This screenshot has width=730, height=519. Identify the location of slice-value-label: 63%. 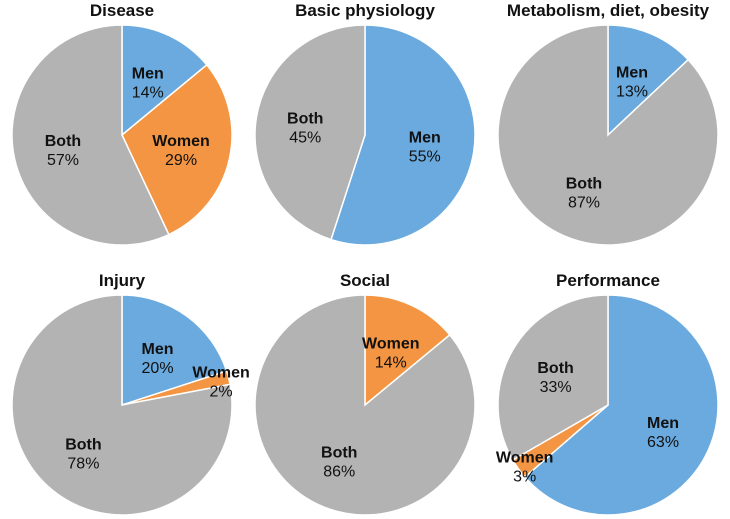
(663, 442).